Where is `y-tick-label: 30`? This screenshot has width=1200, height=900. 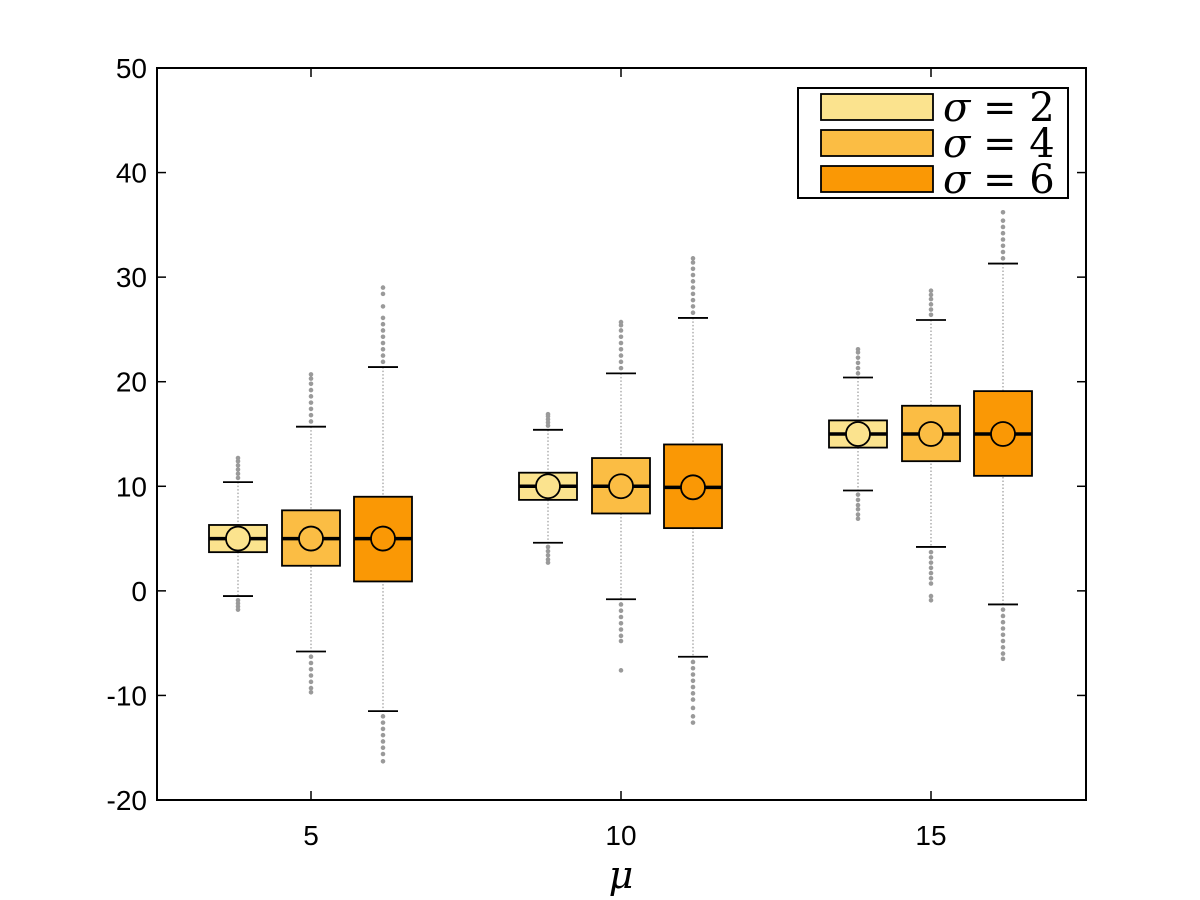
y-tick-label: 30 is located at coordinates (131, 277).